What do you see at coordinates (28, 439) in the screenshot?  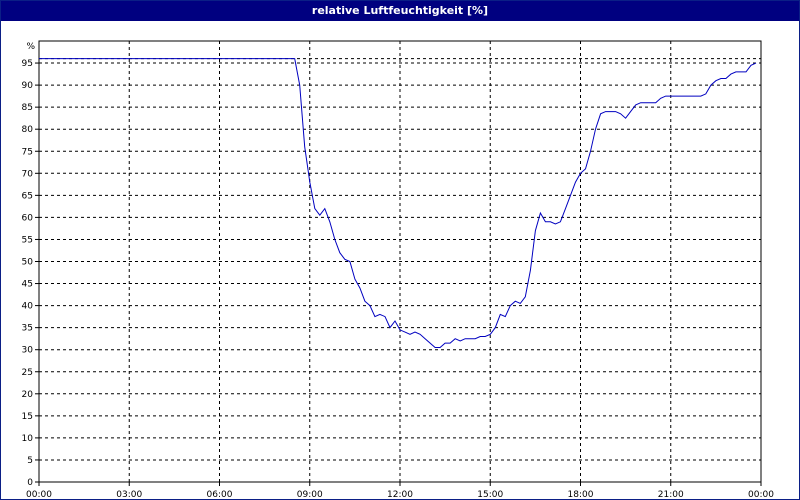 I see `y-tick-label: 10` at bounding box center [28, 439].